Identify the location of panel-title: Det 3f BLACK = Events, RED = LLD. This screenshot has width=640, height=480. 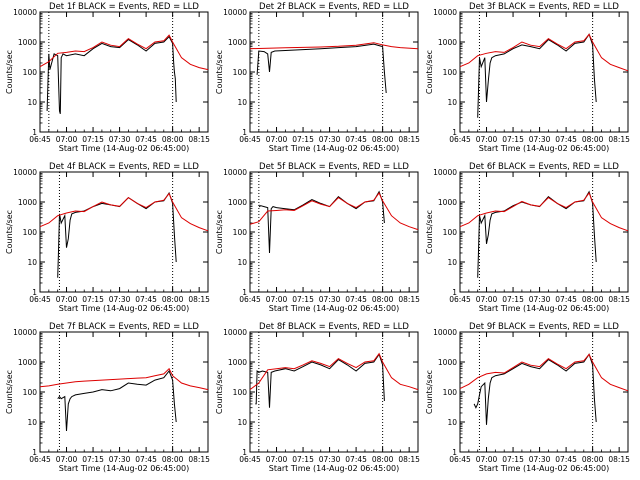
(544, 7).